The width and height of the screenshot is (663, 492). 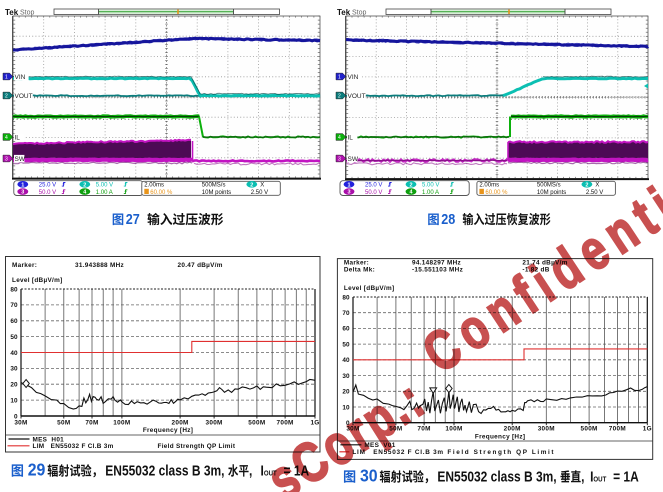 What do you see at coordinates (49, 439) in the screenshot?
I see `svg-text: MES H01` at bounding box center [49, 439].